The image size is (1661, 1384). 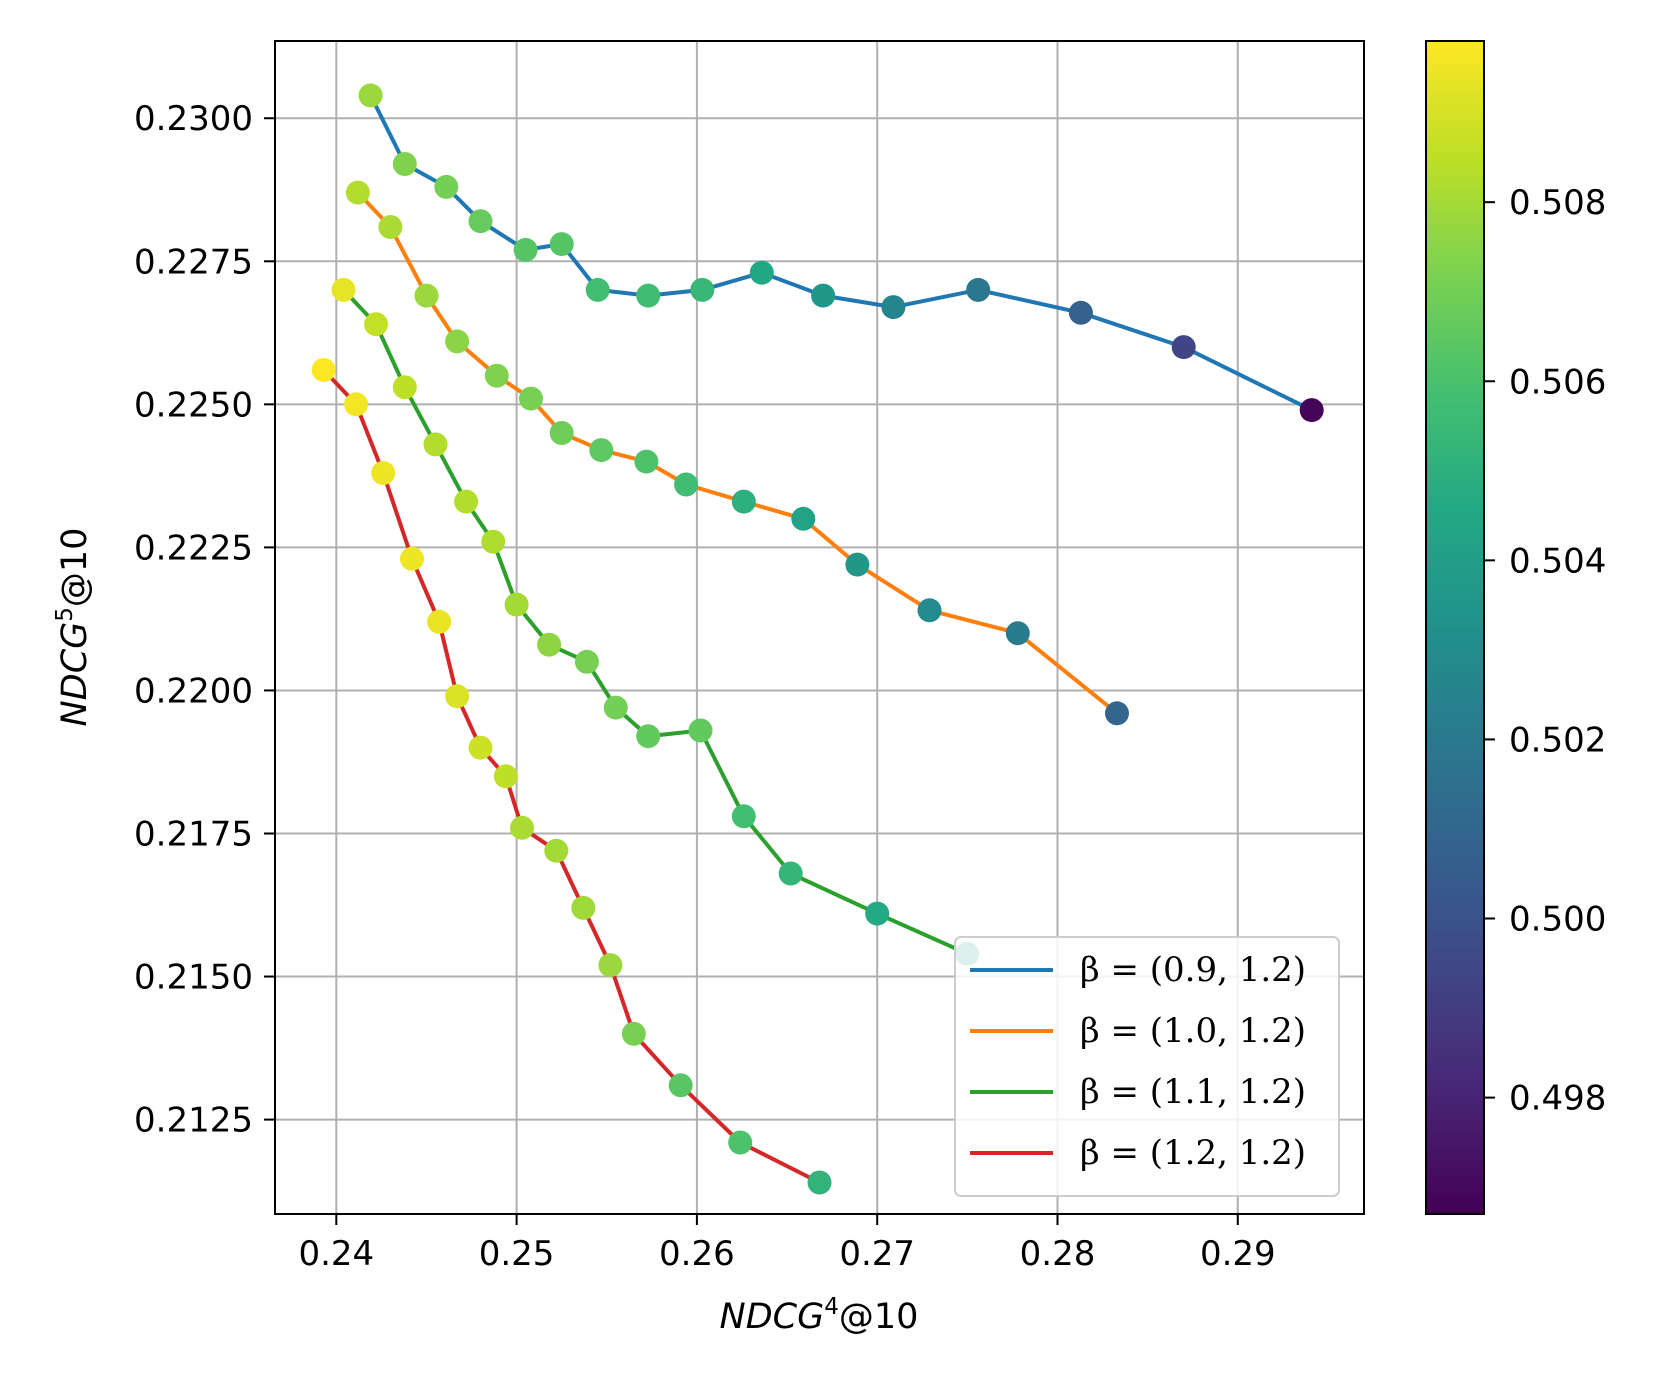 I want to click on colorbar-tick-label: 0.502, so click(x=1557, y=740).